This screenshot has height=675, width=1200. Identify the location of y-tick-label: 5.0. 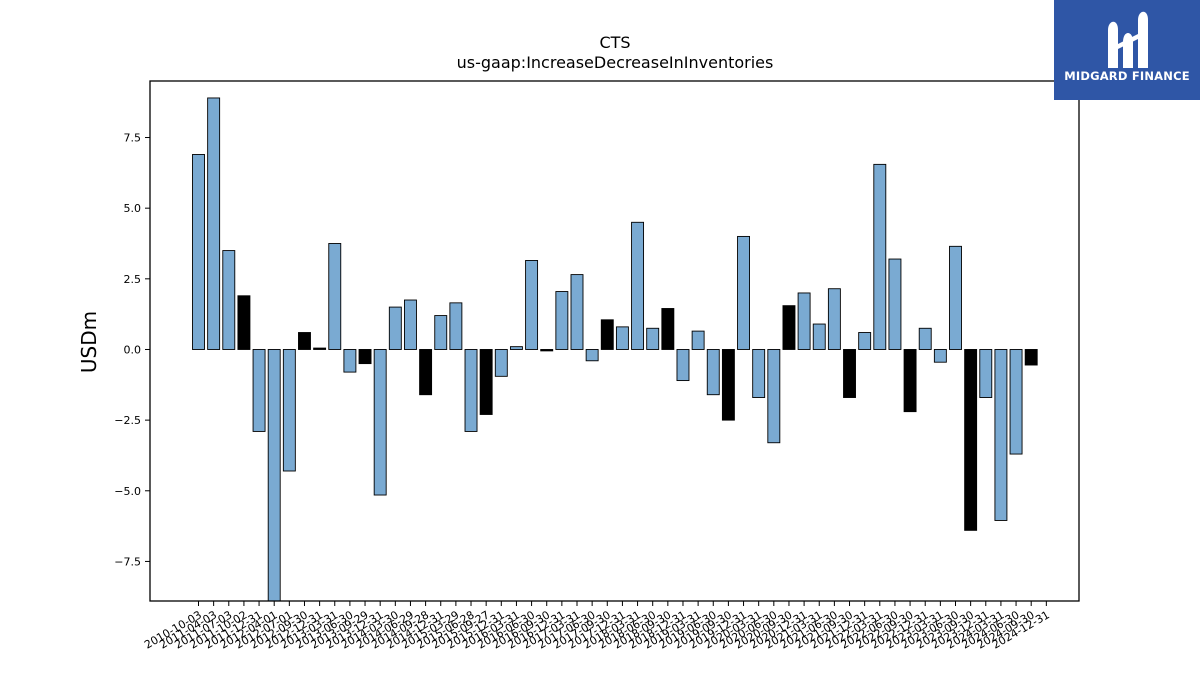
(133, 208).